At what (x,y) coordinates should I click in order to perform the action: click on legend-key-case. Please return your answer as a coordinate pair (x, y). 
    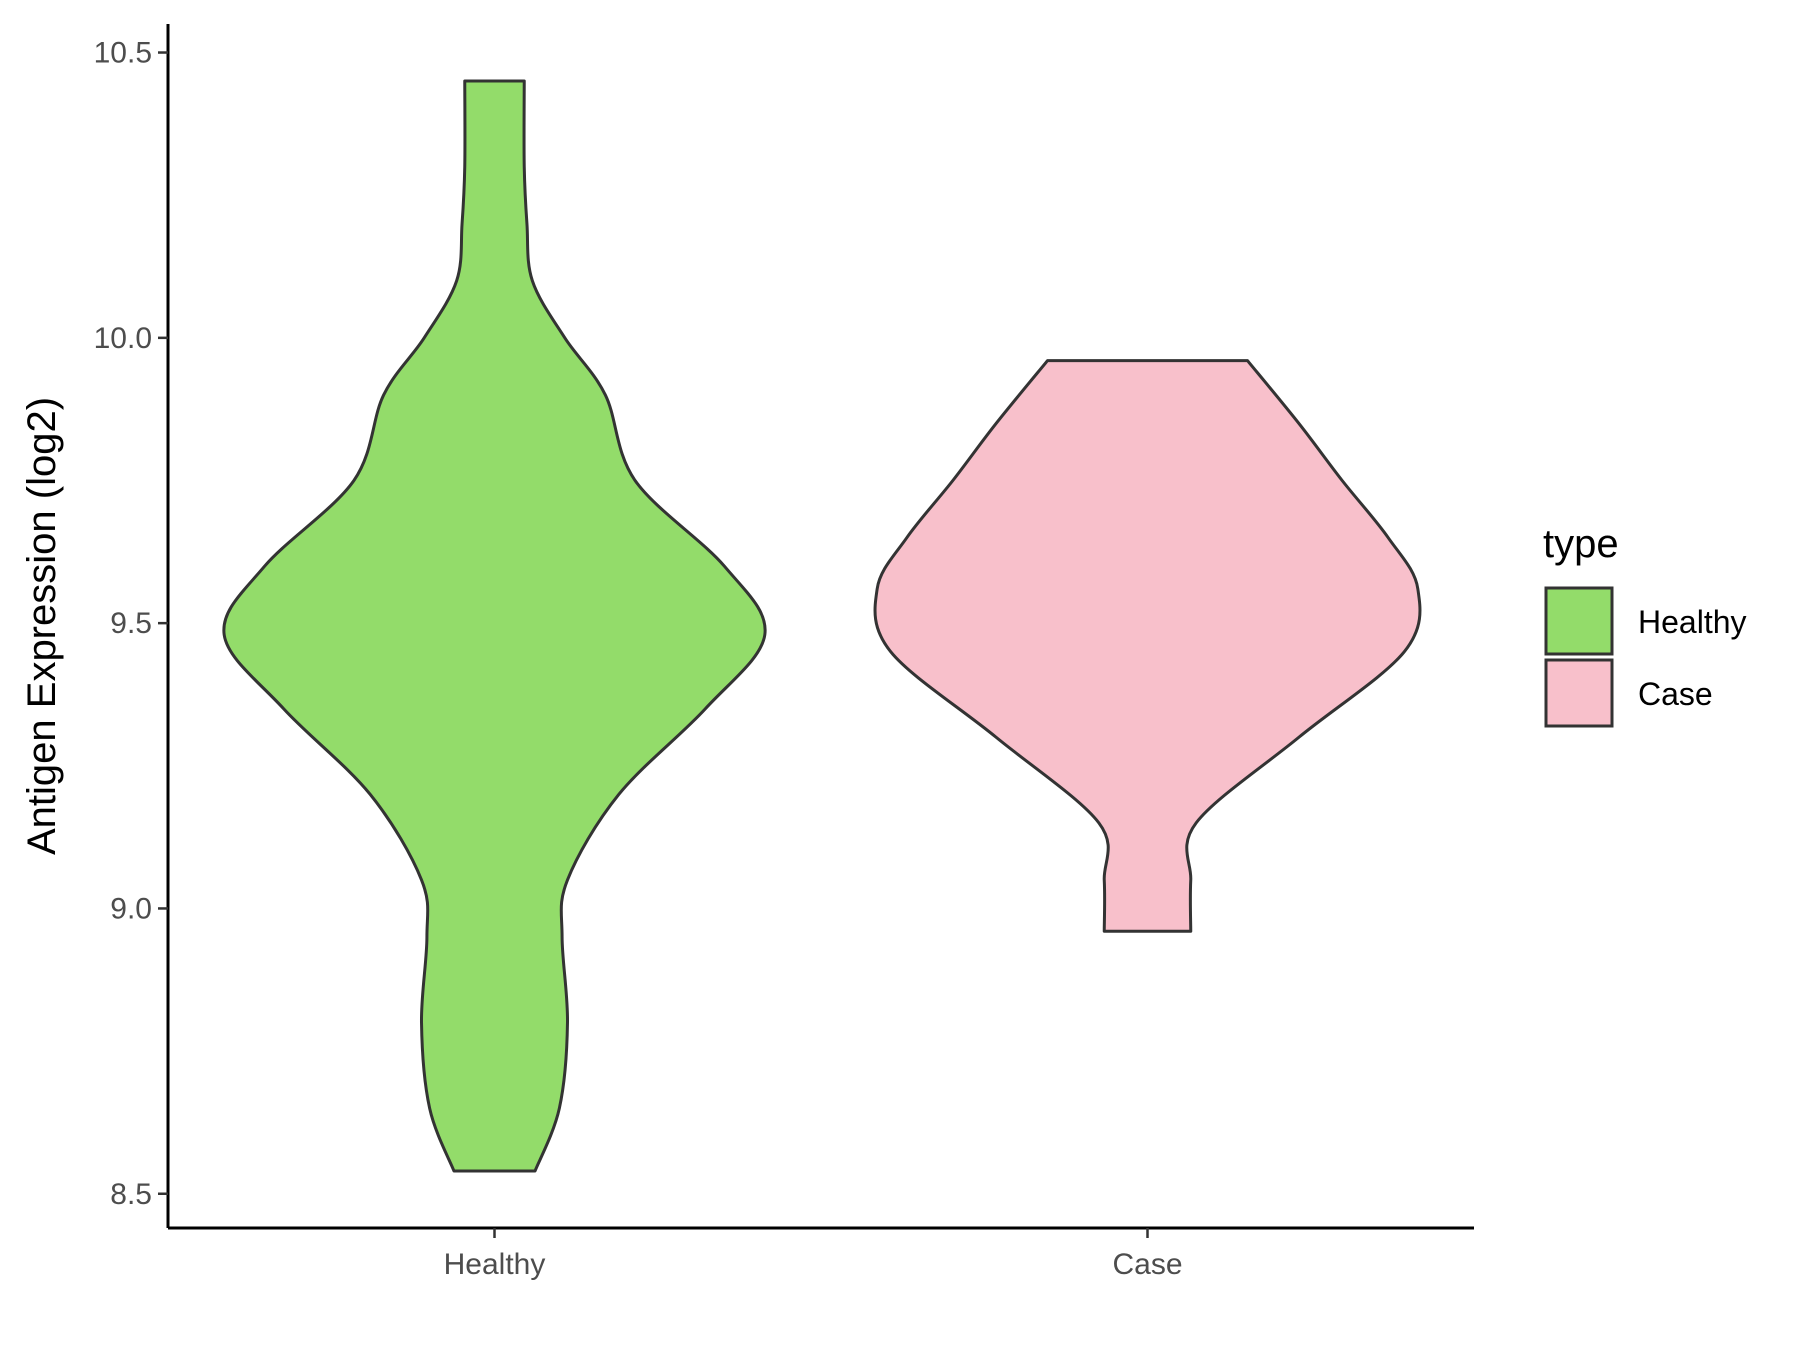
    Looking at the image, I should click on (1579, 693).